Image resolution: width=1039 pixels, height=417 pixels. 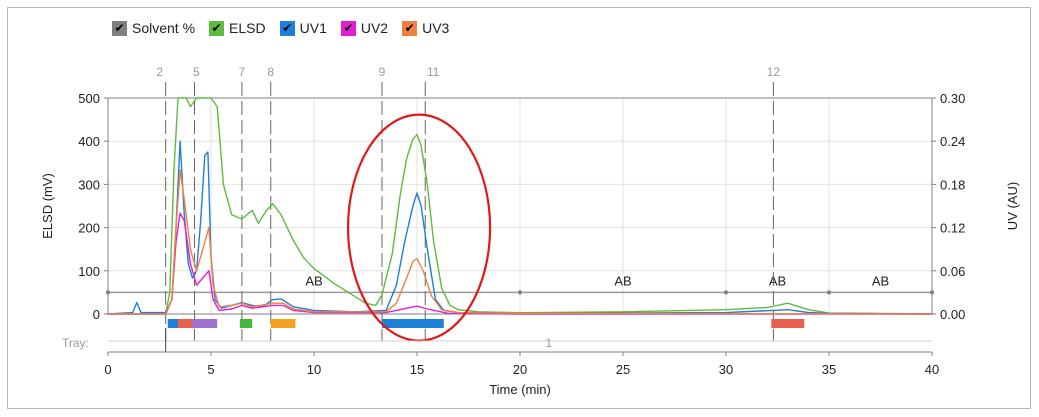 What do you see at coordinates (433, 72) in the screenshot?
I see `fraction-marker-label: 11` at bounding box center [433, 72].